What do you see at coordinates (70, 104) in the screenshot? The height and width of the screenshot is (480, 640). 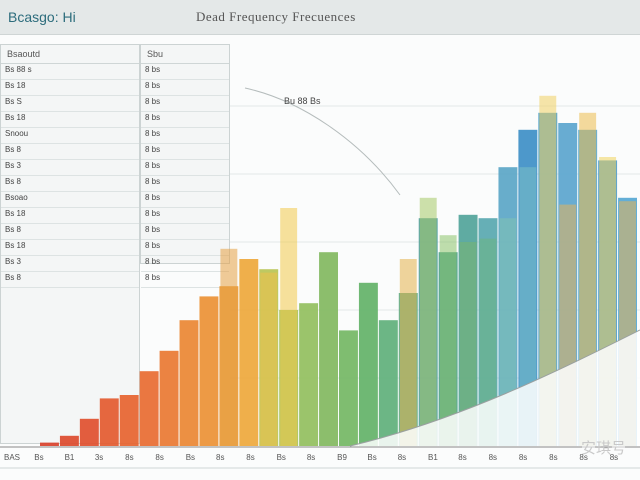 I see `left-panel-row: Bs S` at bounding box center [70, 104].